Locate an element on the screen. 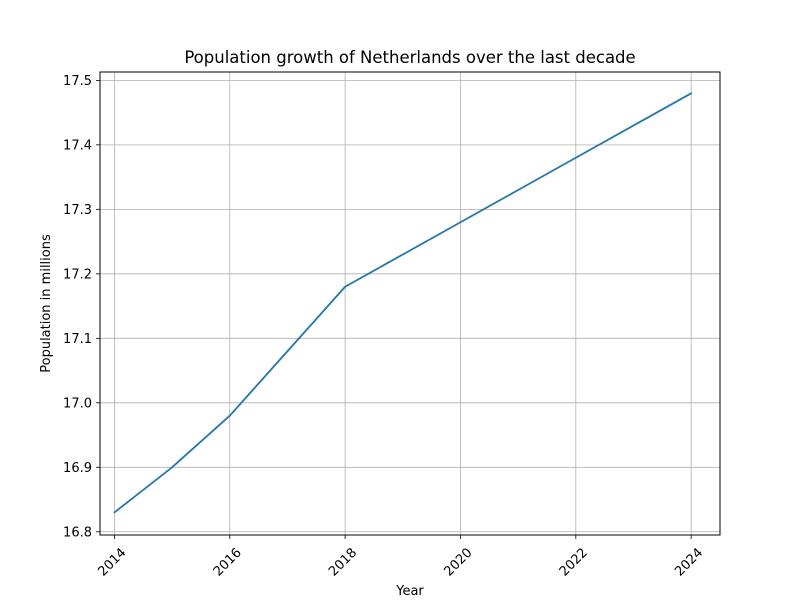 This screenshot has width=800, height=600. y-axis-title: Population in millions is located at coordinates (46, 303).